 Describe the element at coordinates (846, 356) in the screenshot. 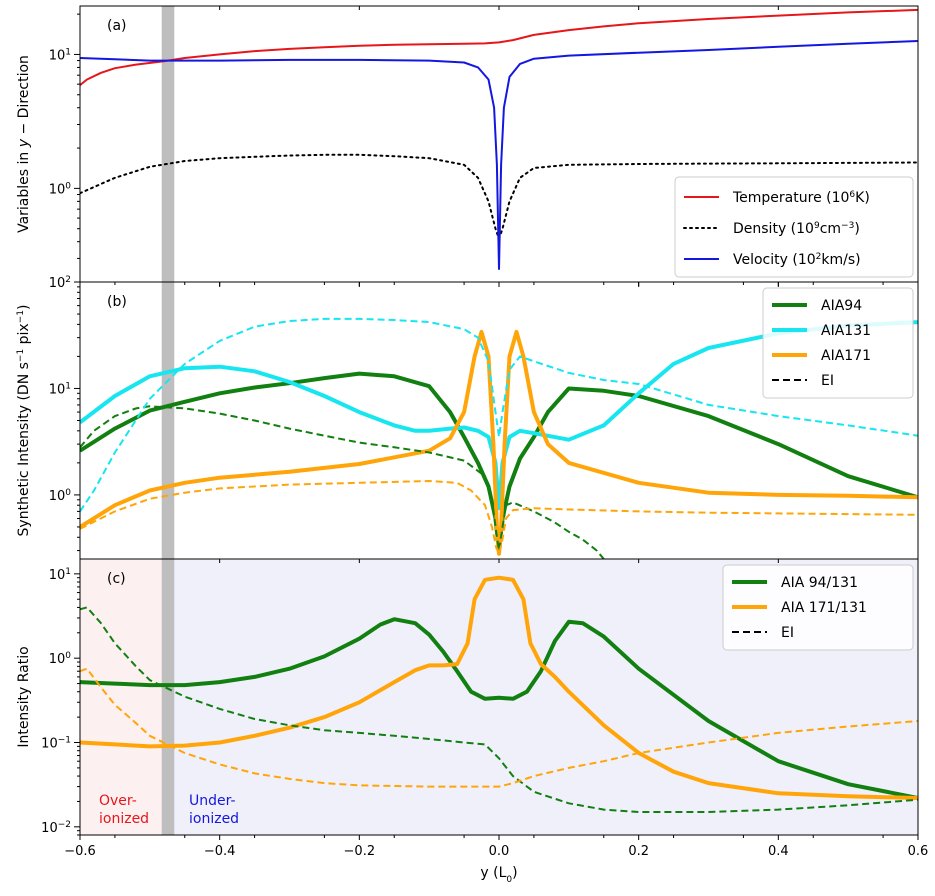

I see `legend-label: AIA171` at that location.